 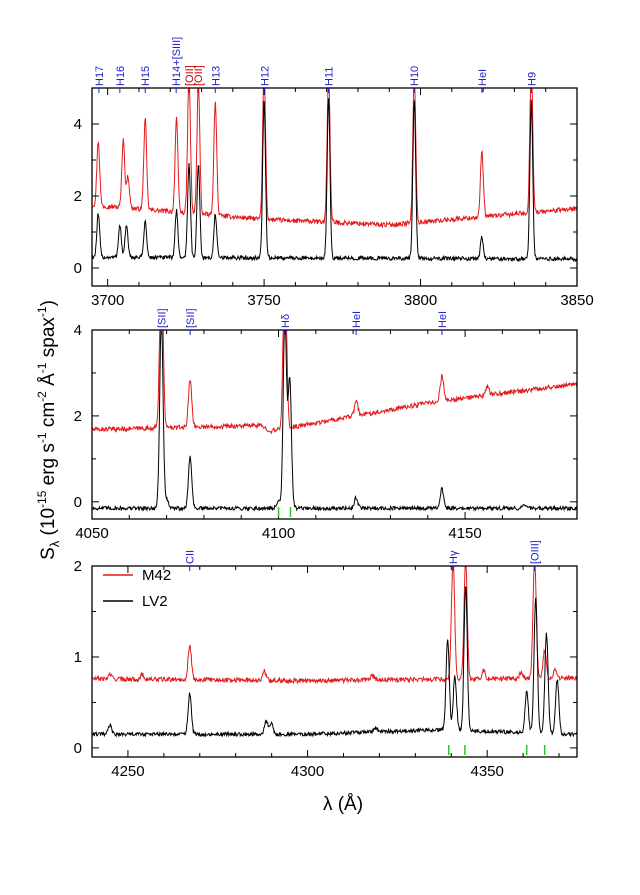 What do you see at coordinates (48, 417) in the screenshot?
I see `y-axis-unit-cm: cm` at bounding box center [48, 417].